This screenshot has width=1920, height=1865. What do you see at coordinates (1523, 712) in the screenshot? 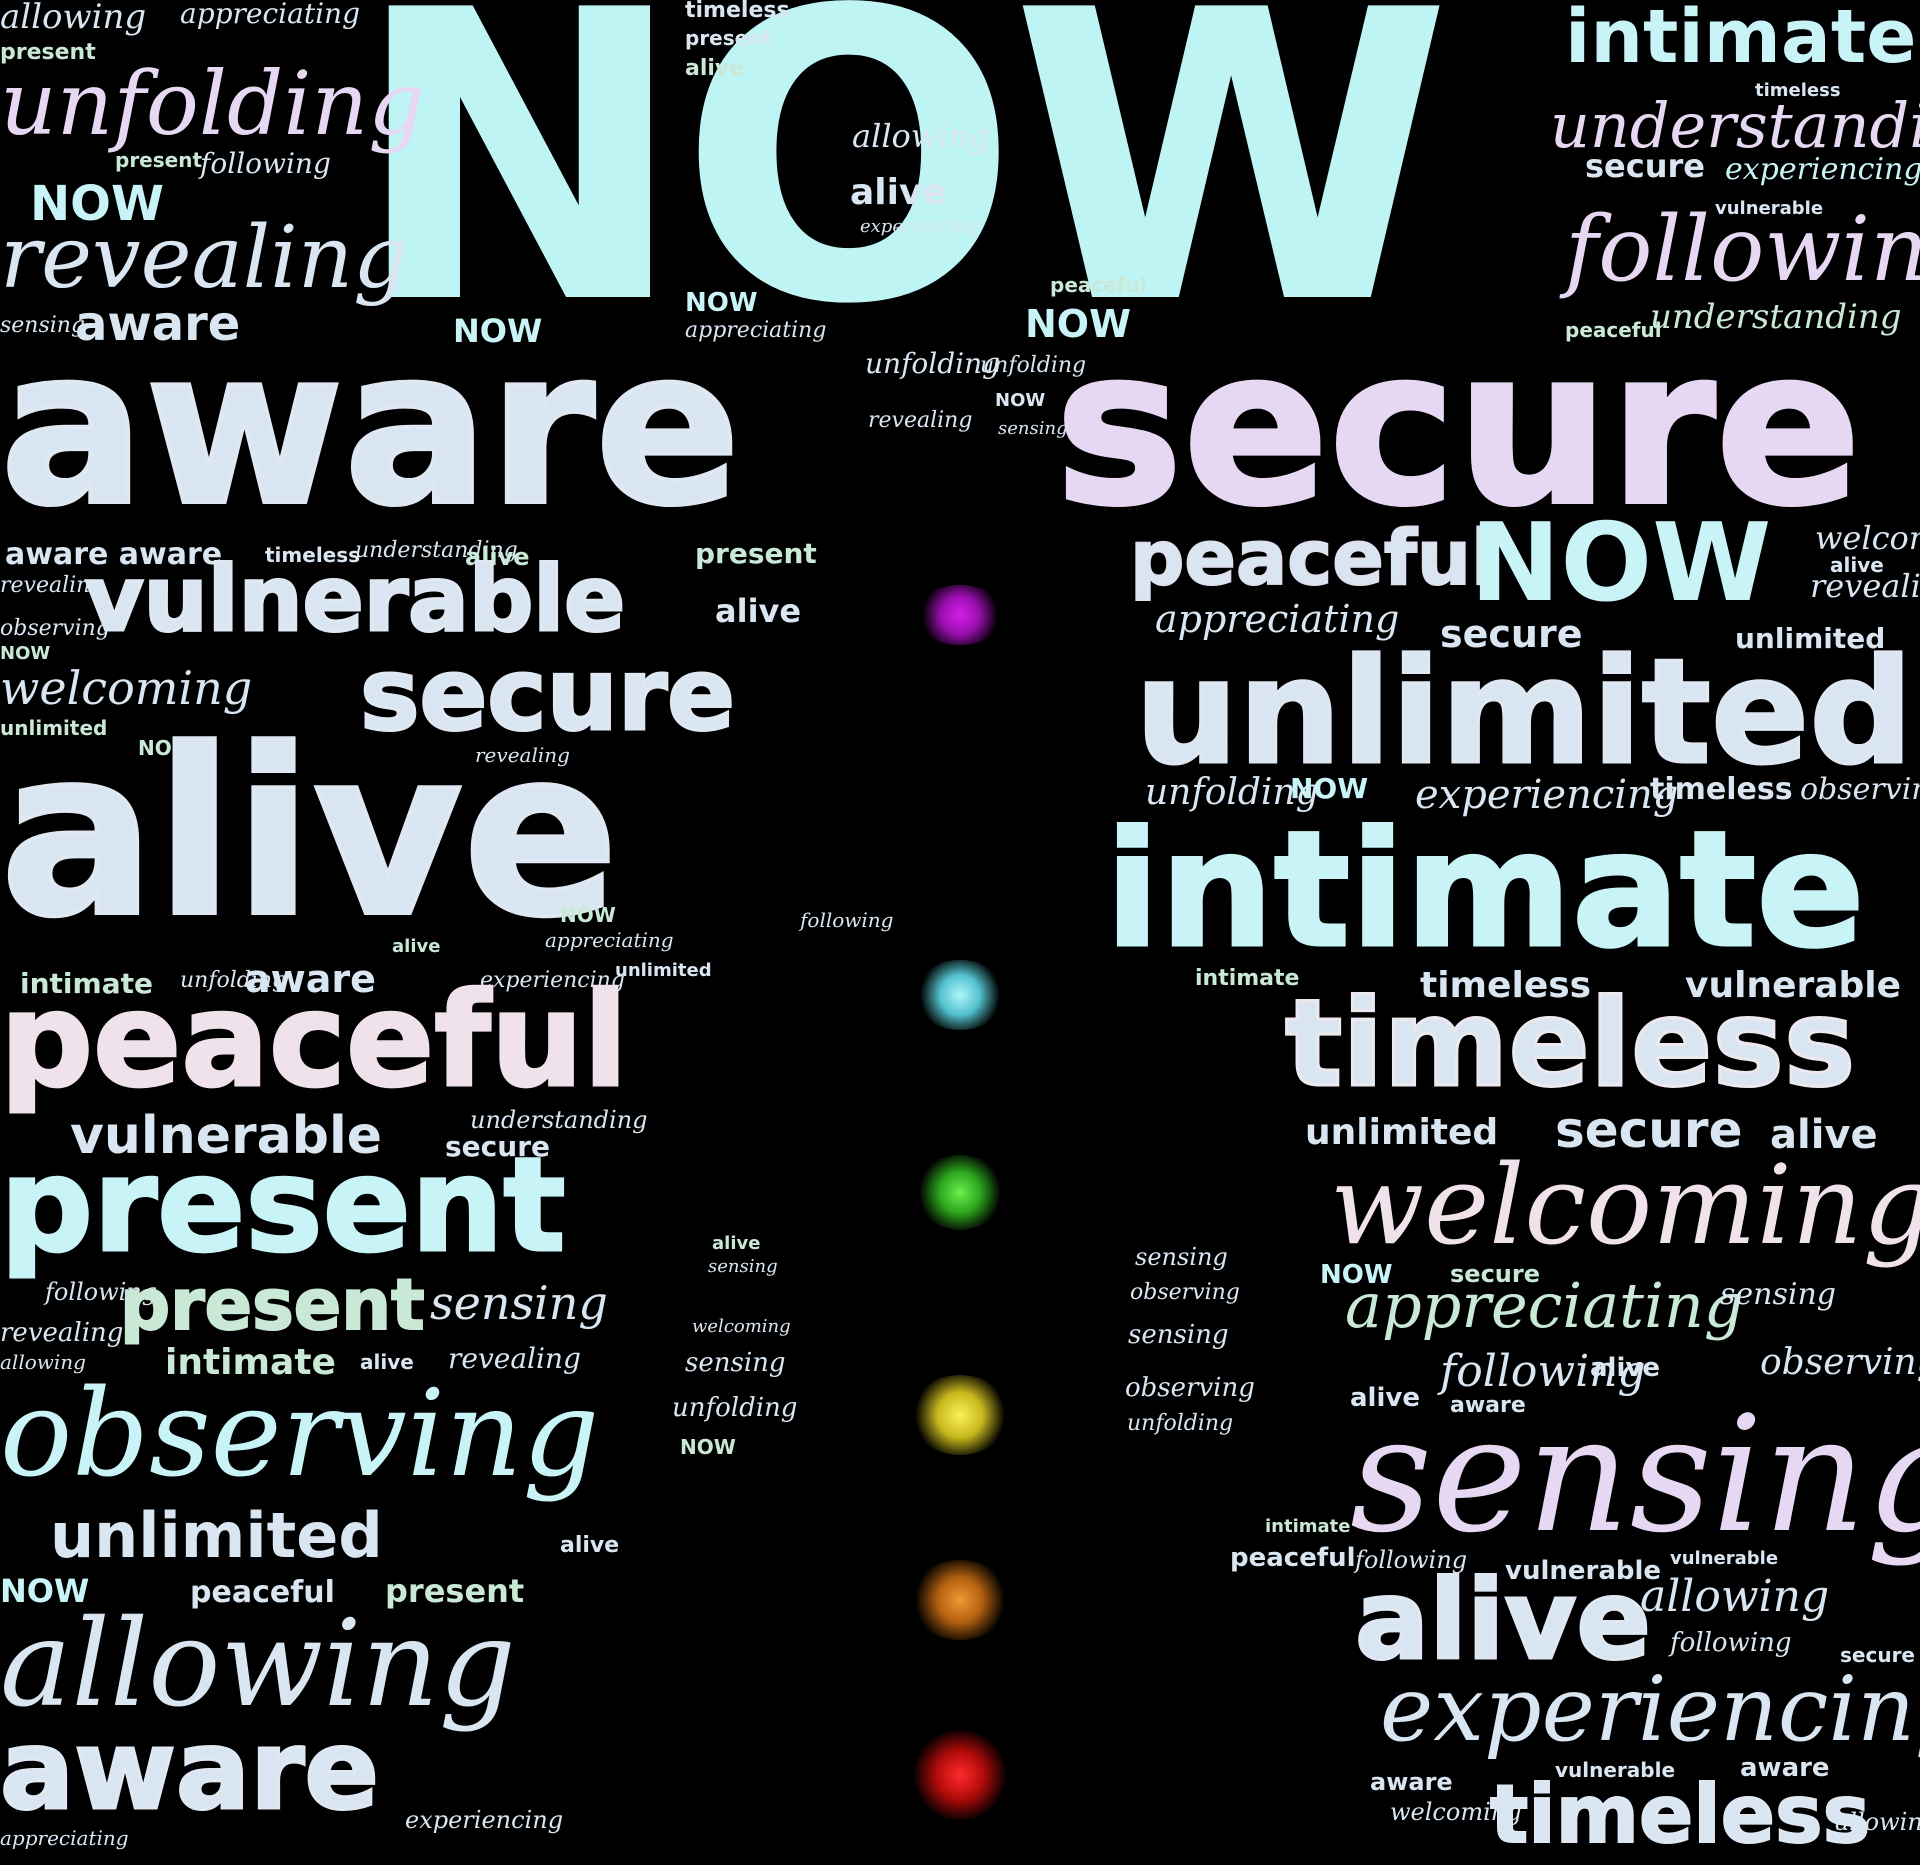
I see `word-unlimited-large: unlimited` at bounding box center [1523, 712].